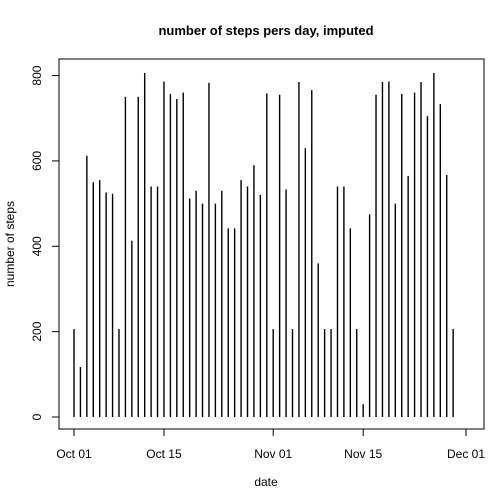 The image size is (504, 504). I want to click on chart-title: number of steps pers day, imputed, so click(265, 30).